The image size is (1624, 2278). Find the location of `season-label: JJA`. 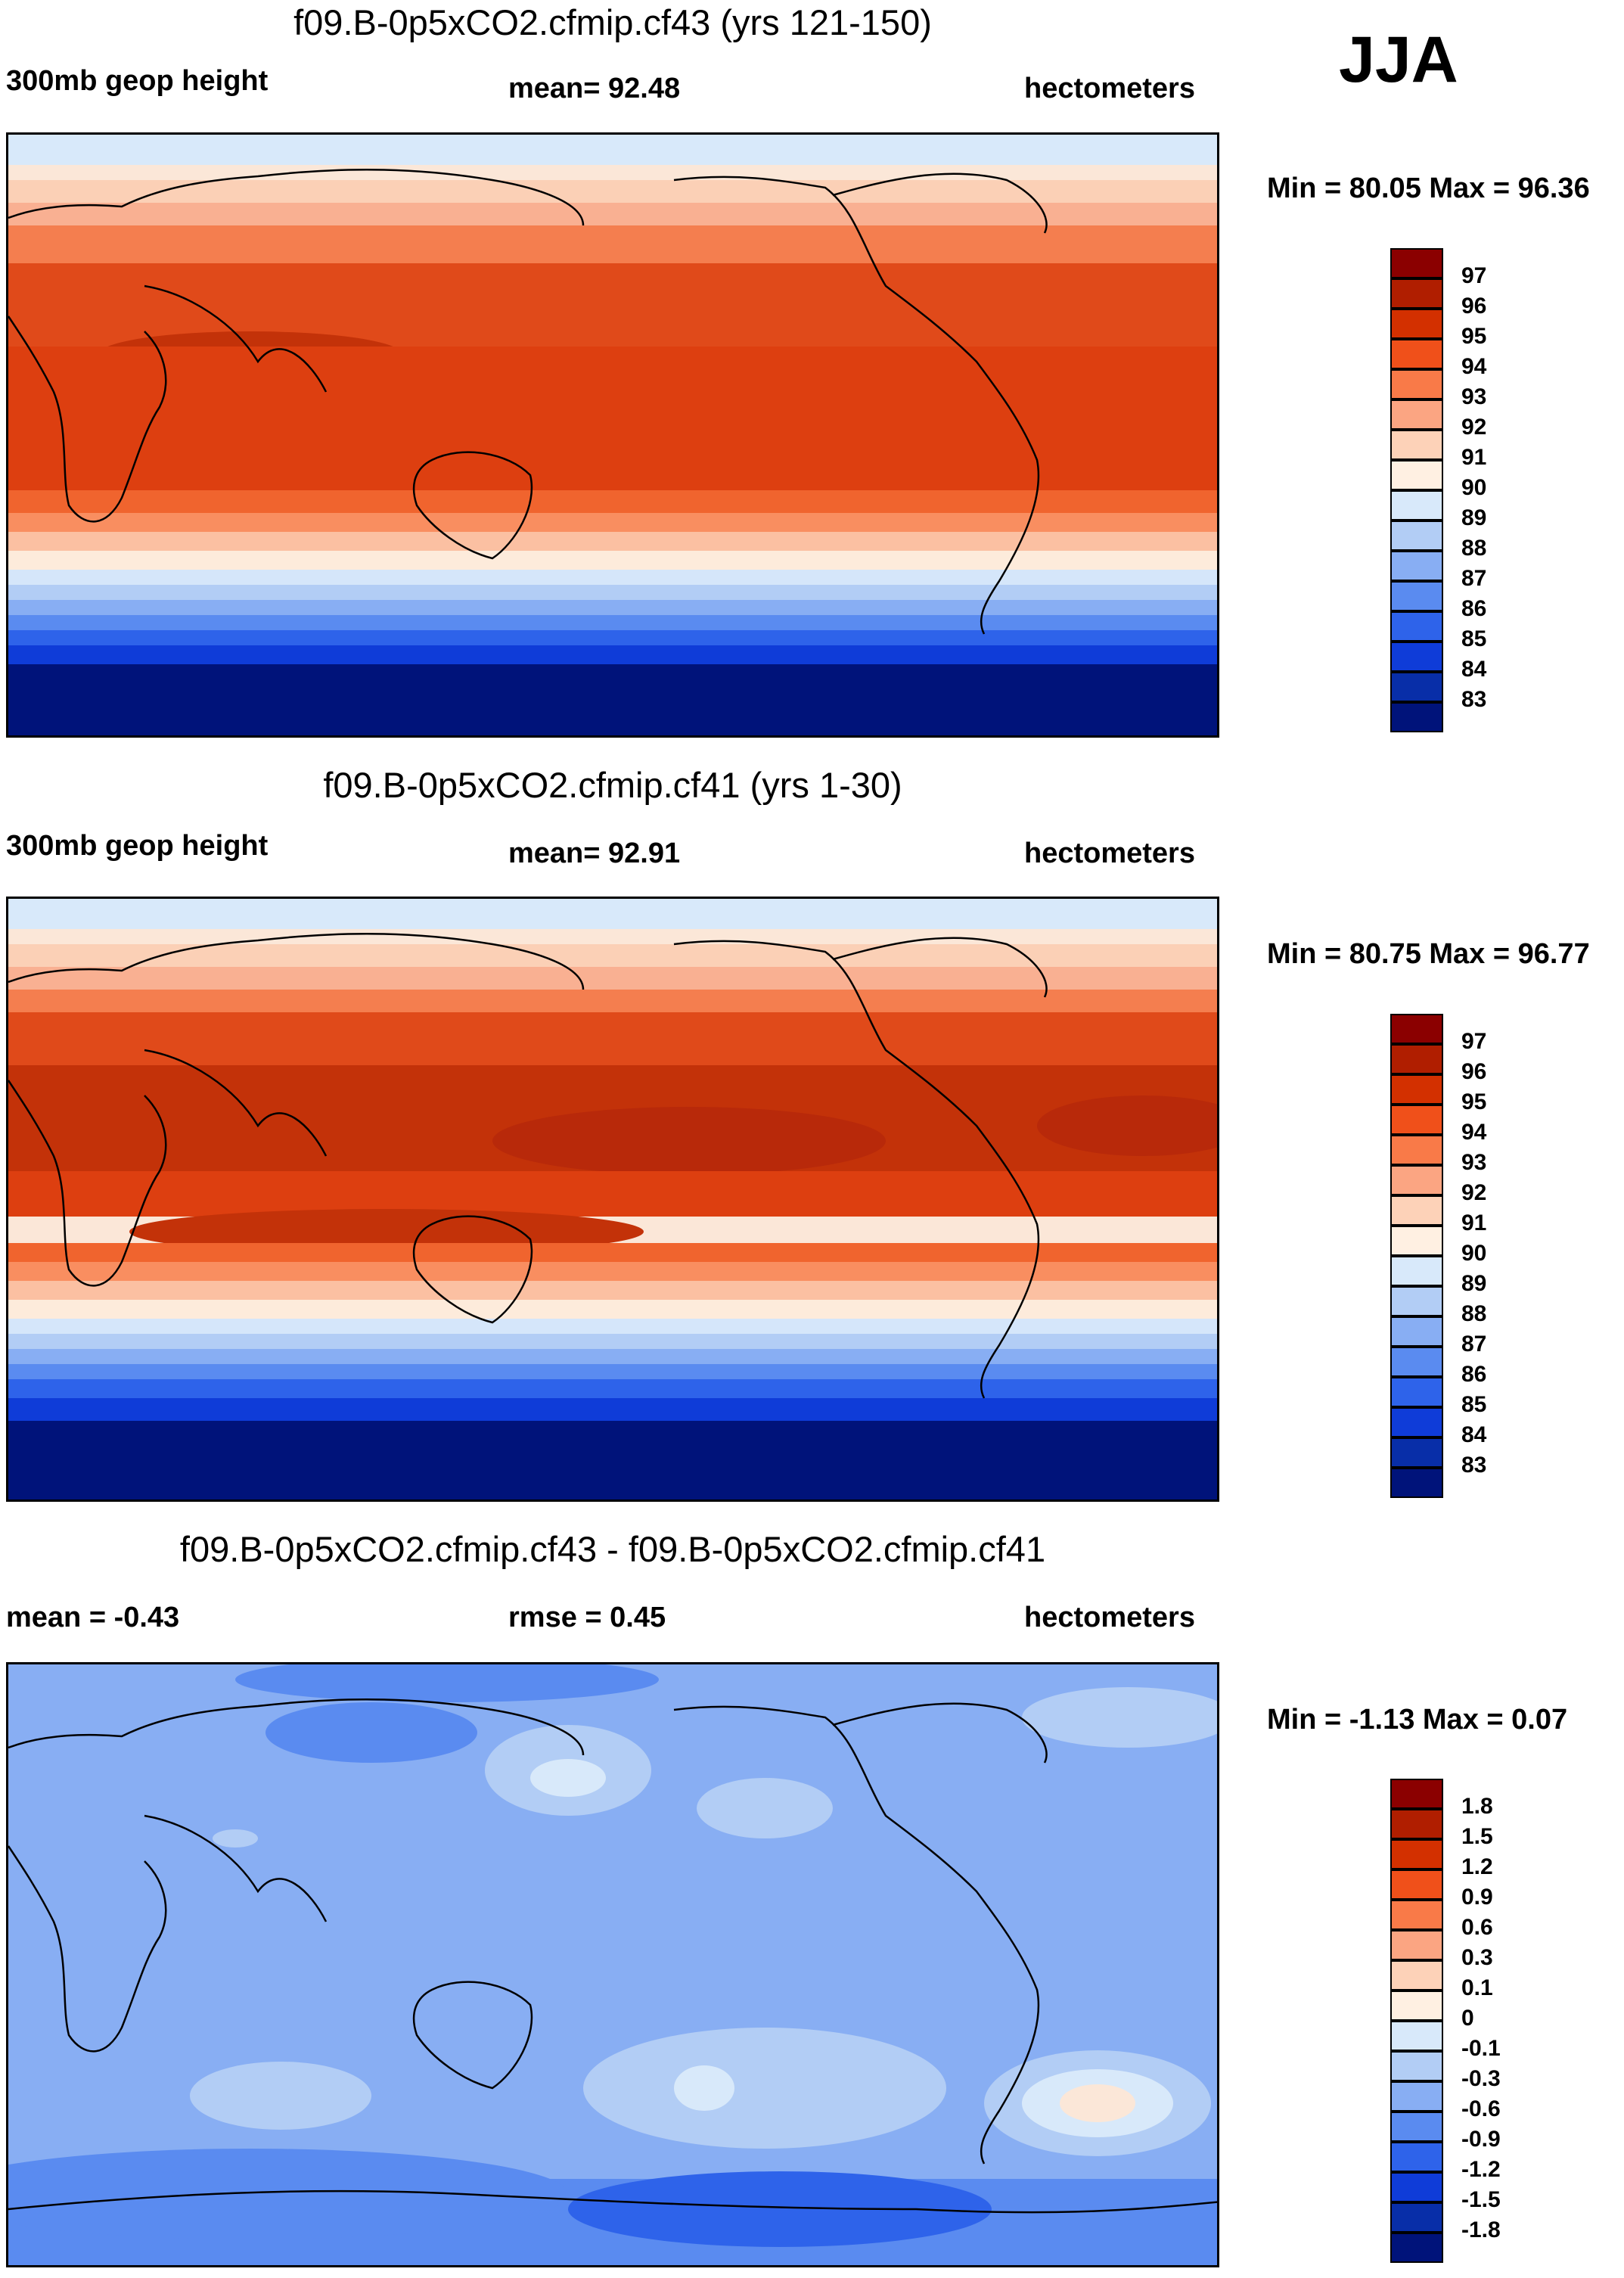

season-label: JJA is located at coordinates (1398, 59).